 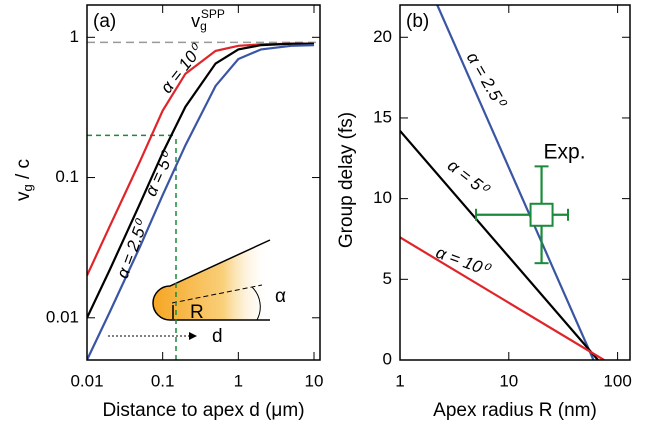 I want to click on tip-outline, so click(x=211, y=280).